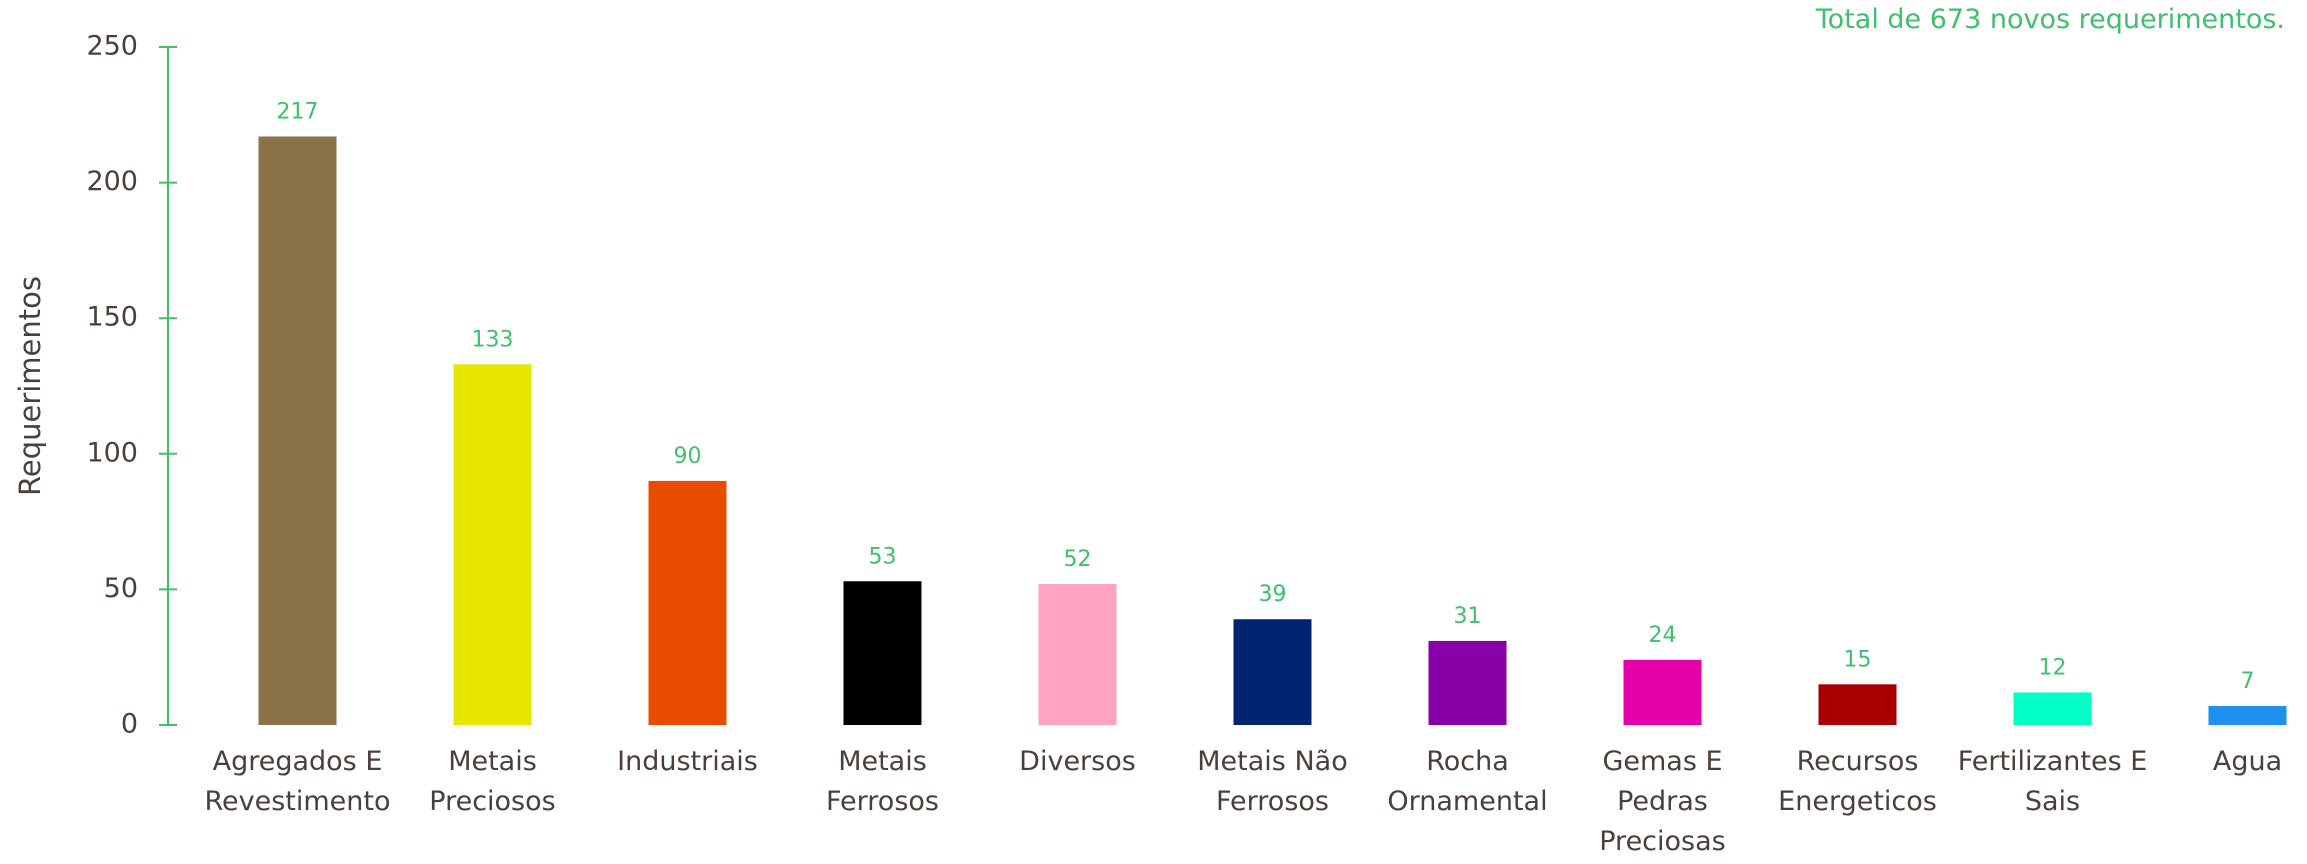  I want to click on category-label-line: Fertilizantes E, so click(2053, 761).